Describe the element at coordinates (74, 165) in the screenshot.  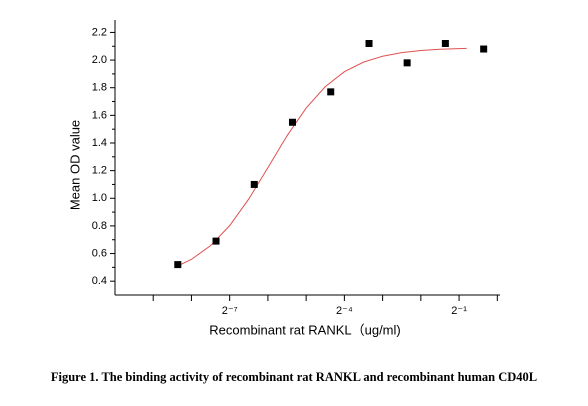
I see `y-axis-label: Mean OD value` at that location.